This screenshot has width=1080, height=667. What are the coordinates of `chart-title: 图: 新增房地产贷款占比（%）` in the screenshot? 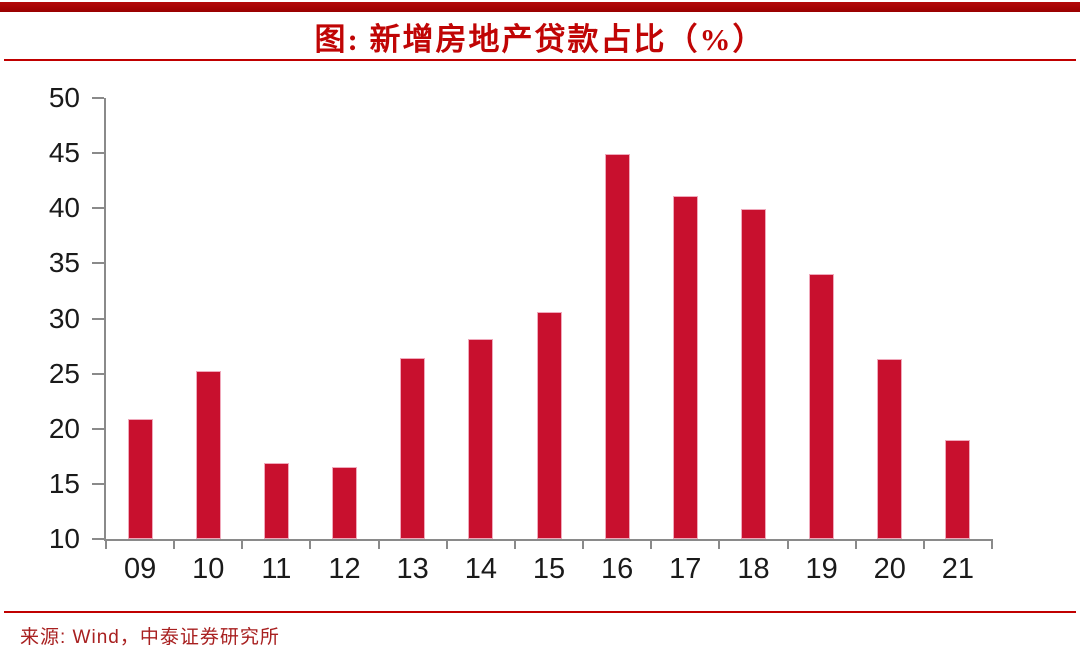 It's located at (540, 39).